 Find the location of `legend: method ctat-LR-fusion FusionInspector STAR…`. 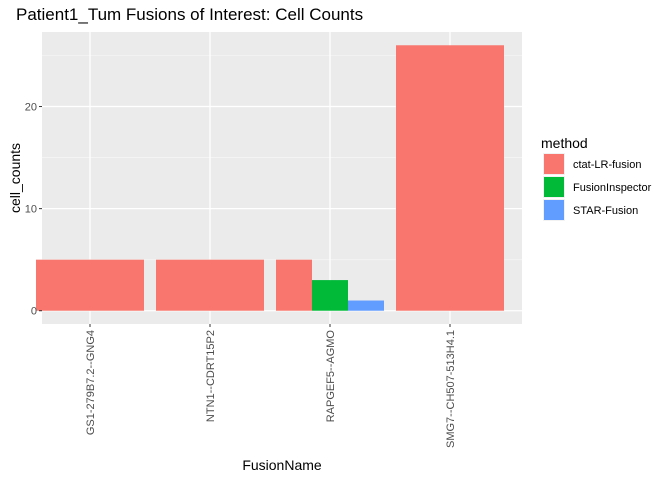

legend: method ctat-LR-fusion FusionInspector STAR… is located at coordinates (596, 178).